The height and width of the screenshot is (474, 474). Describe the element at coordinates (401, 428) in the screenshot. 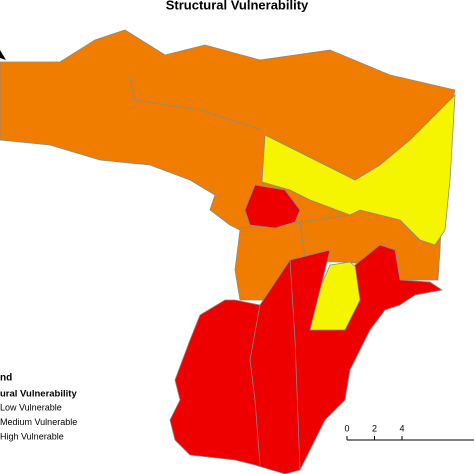

I see `scale-label: 4` at that location.